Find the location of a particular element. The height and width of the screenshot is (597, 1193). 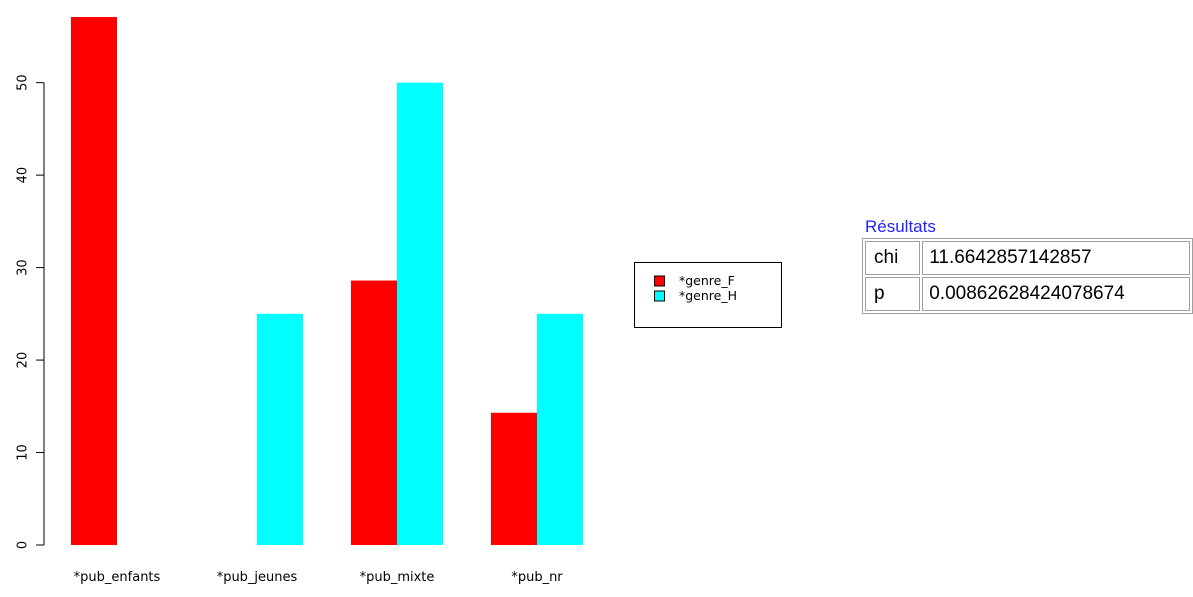

results-title: Résultats is located at coordinates (900, 226).